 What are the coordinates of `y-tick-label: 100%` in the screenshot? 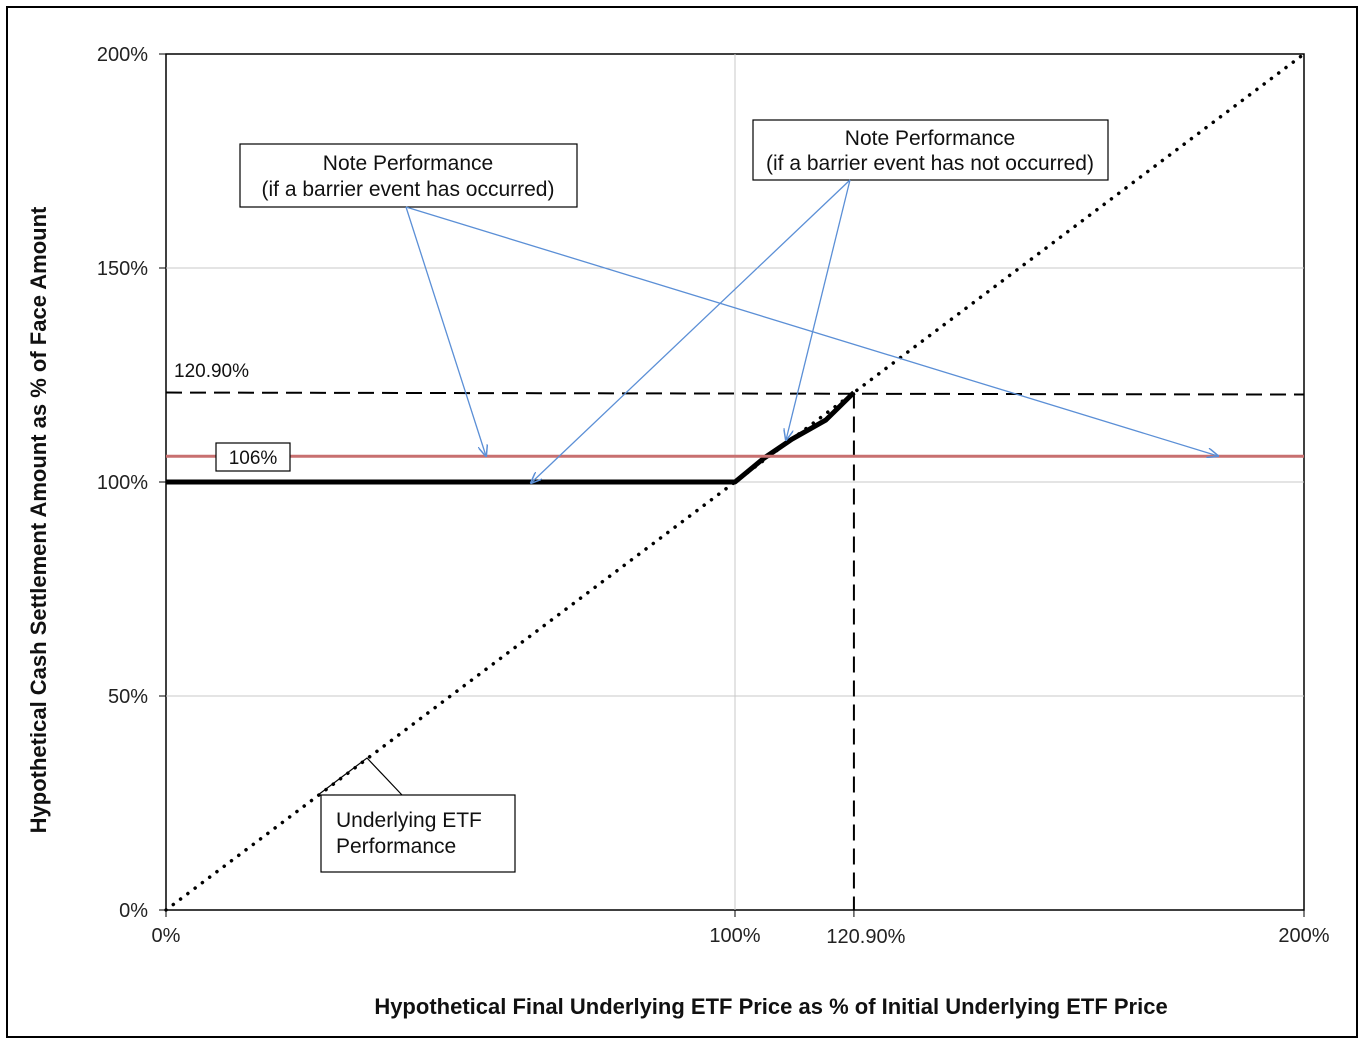 It's located at (122, 483).